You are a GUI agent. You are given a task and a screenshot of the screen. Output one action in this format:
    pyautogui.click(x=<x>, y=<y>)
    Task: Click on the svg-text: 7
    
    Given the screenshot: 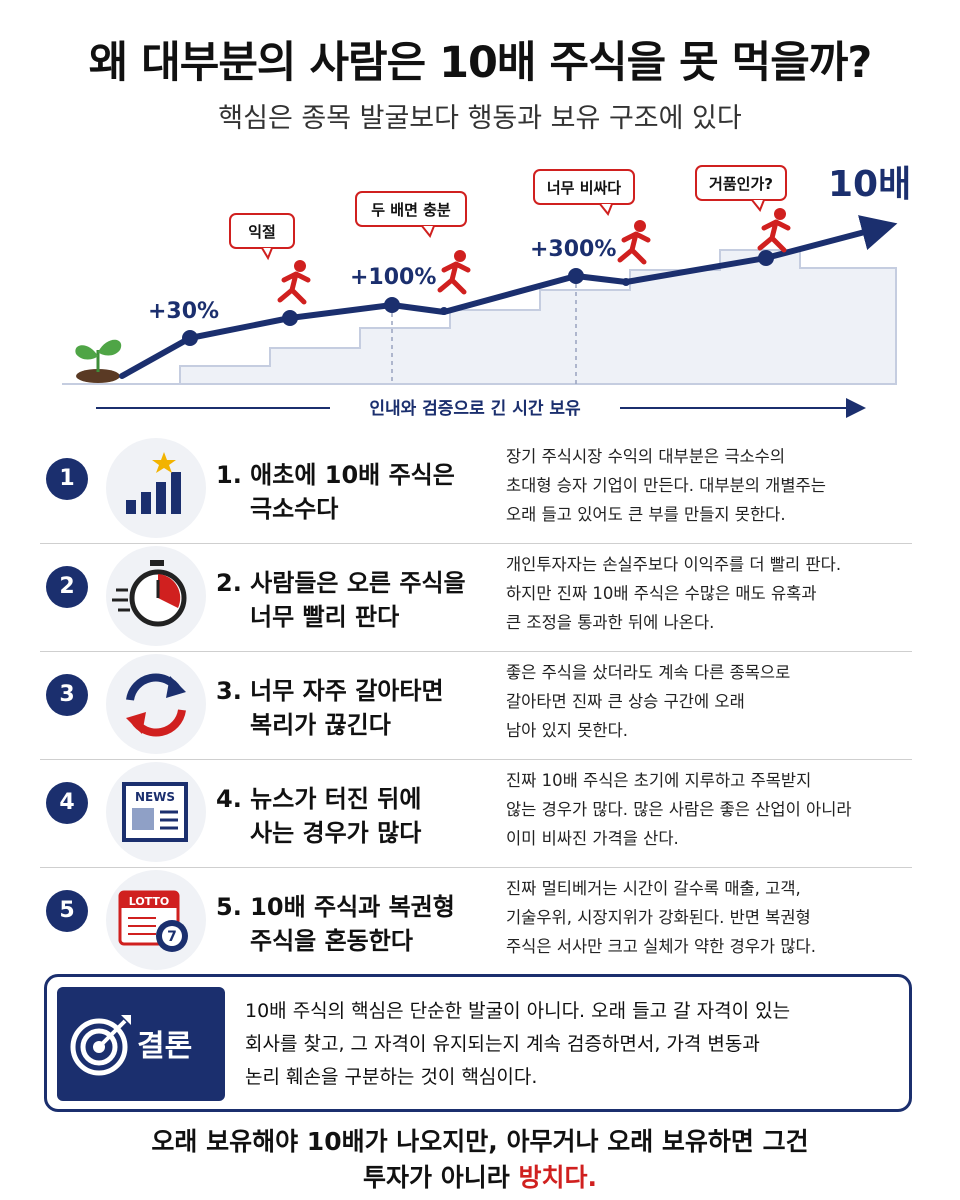 What is the action you would take?
    pyautogui.click(x=172, y=937)
    